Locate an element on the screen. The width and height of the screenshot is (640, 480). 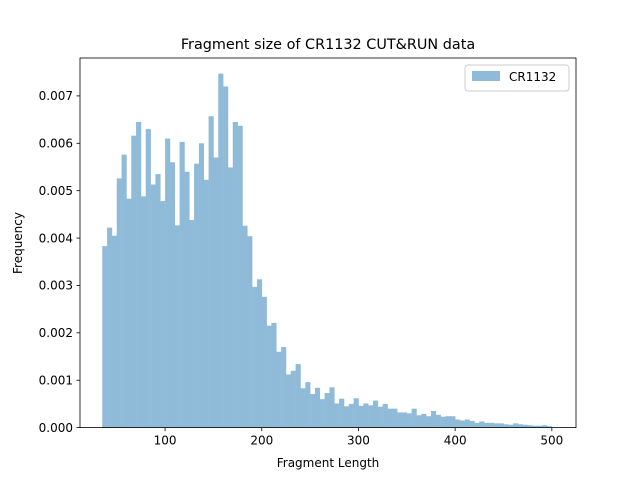
y-tick-label: 0.007 is located at coordinates (56, 96).